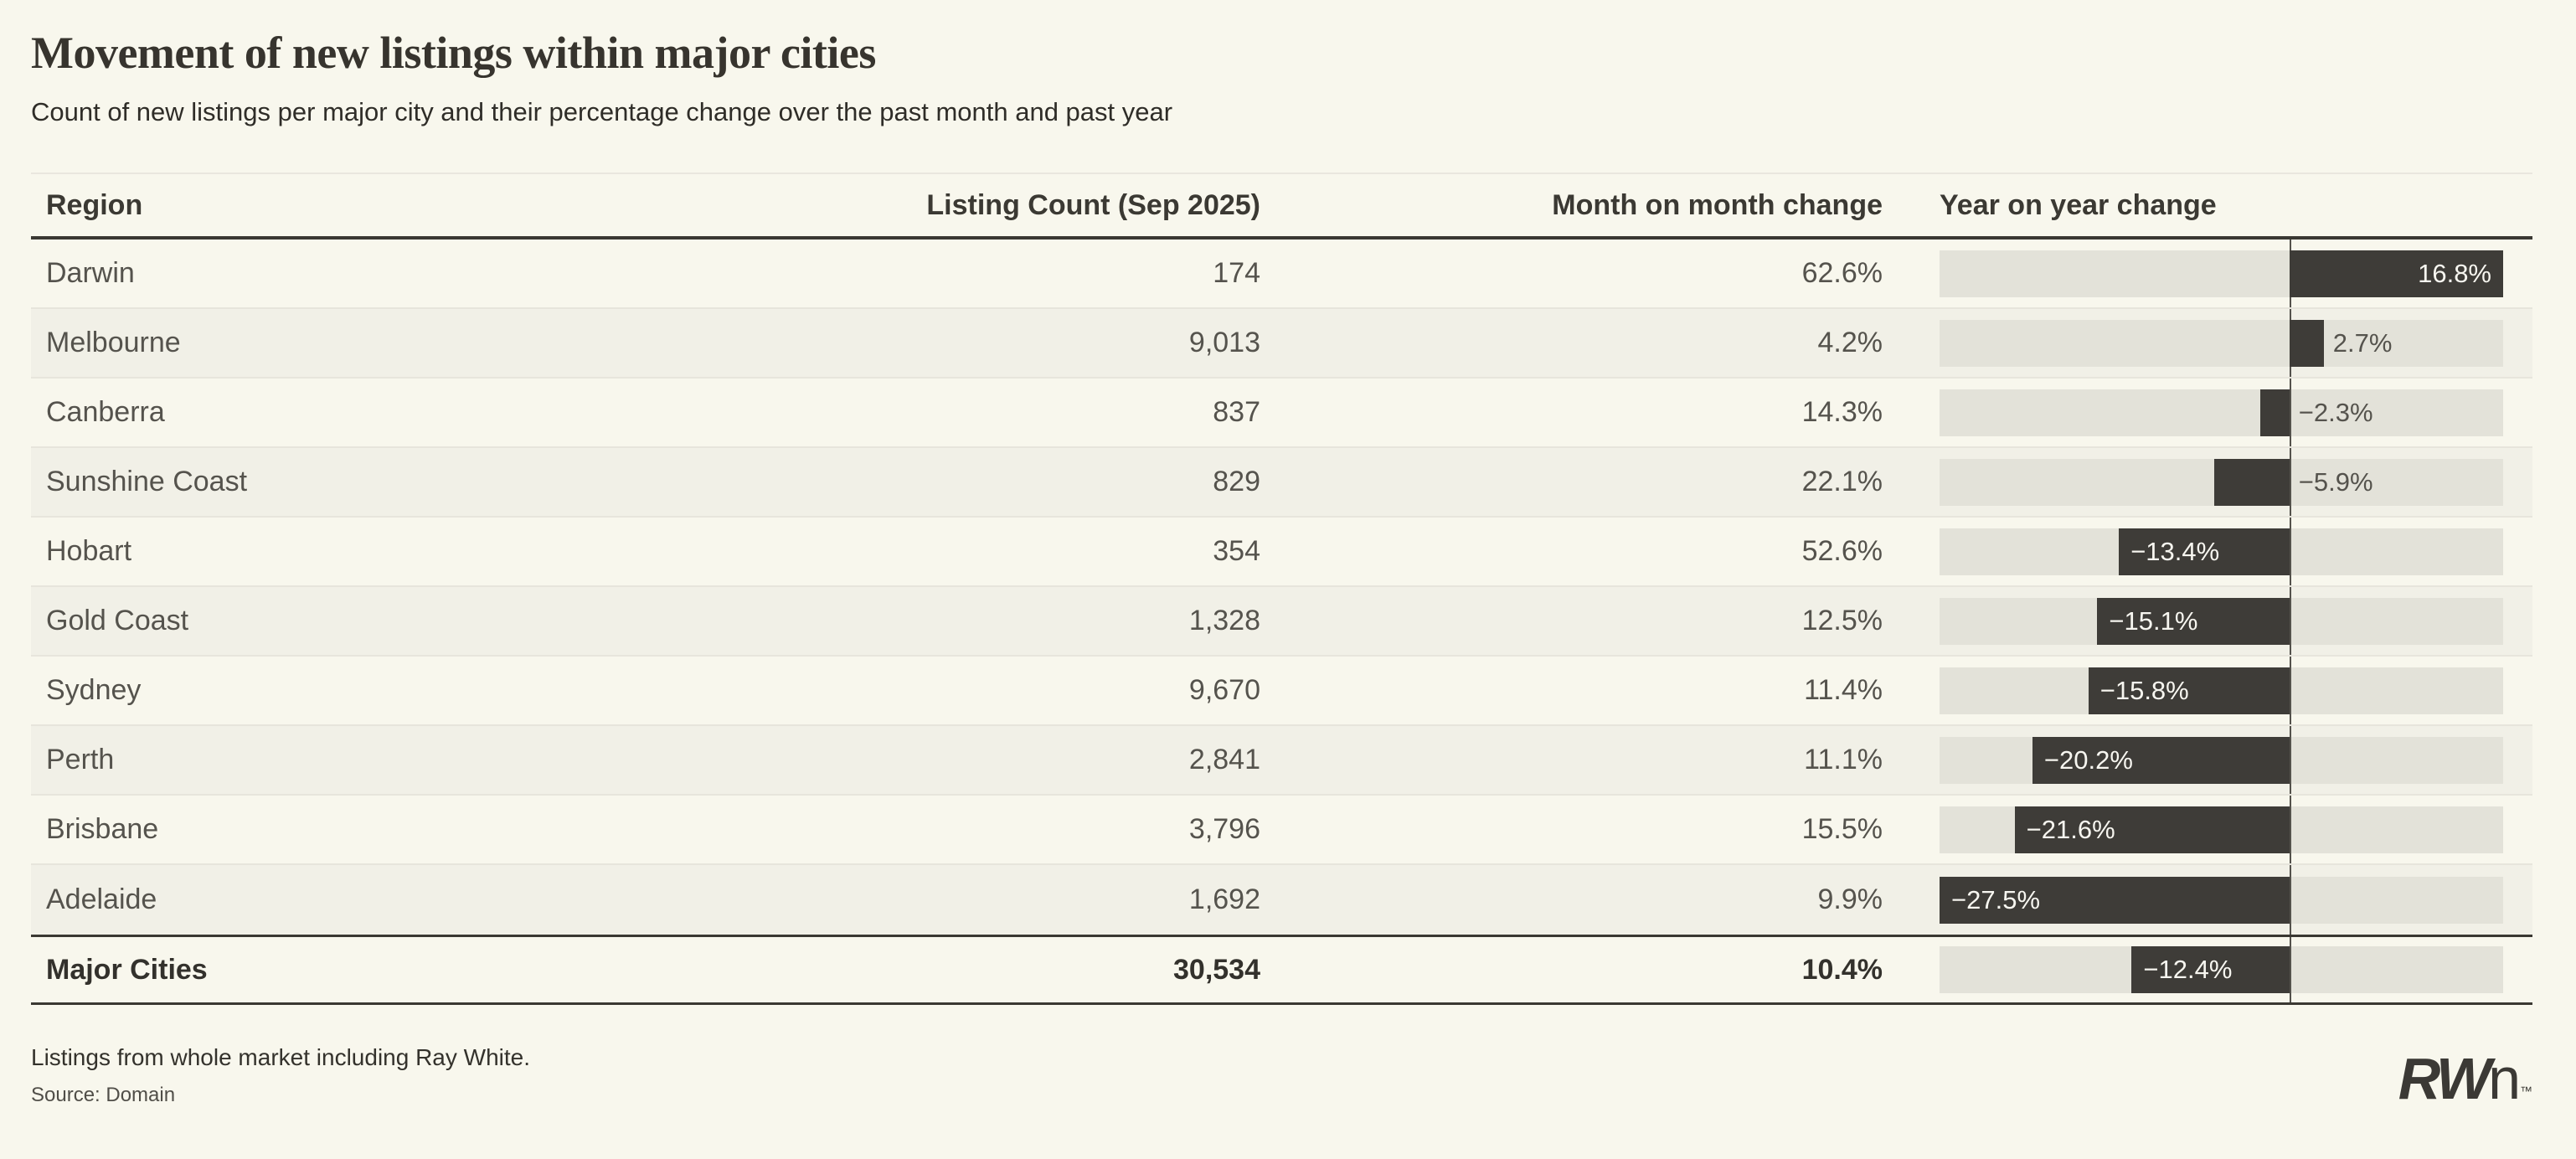 This screenshot has width=2576, height=1159. Describe the element at coordinates (147, 481) in the screenshot. I see `region-cell: Sunshine Coast` at that location.